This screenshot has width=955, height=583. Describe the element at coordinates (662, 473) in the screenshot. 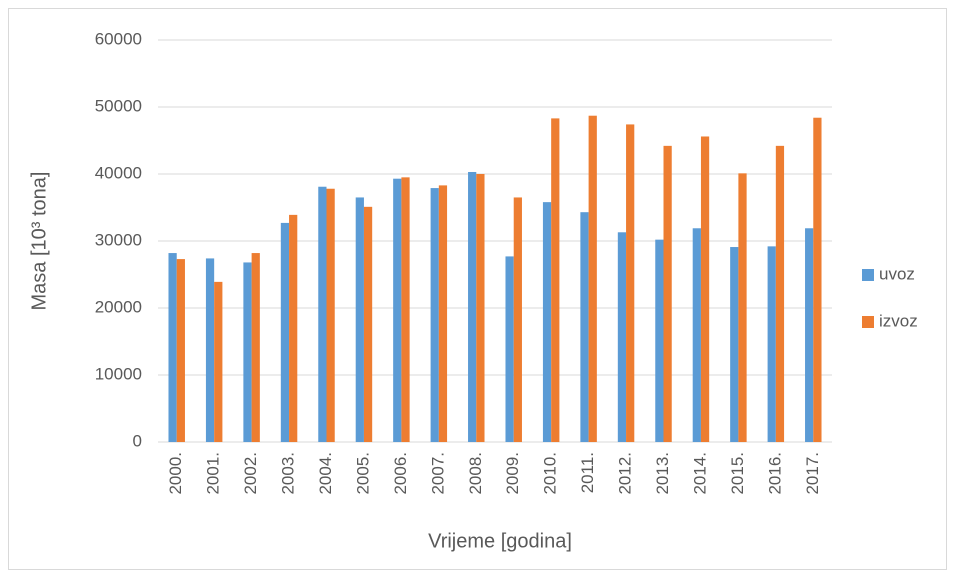

I see `x-tick-label: 2013.` at that location.